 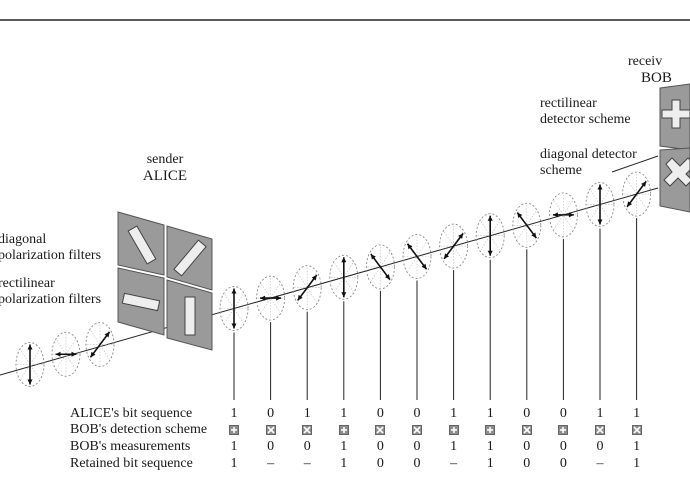 I want to click on rectilinear-detector-label-line2: detector scheme, so click(x=585, y=119).